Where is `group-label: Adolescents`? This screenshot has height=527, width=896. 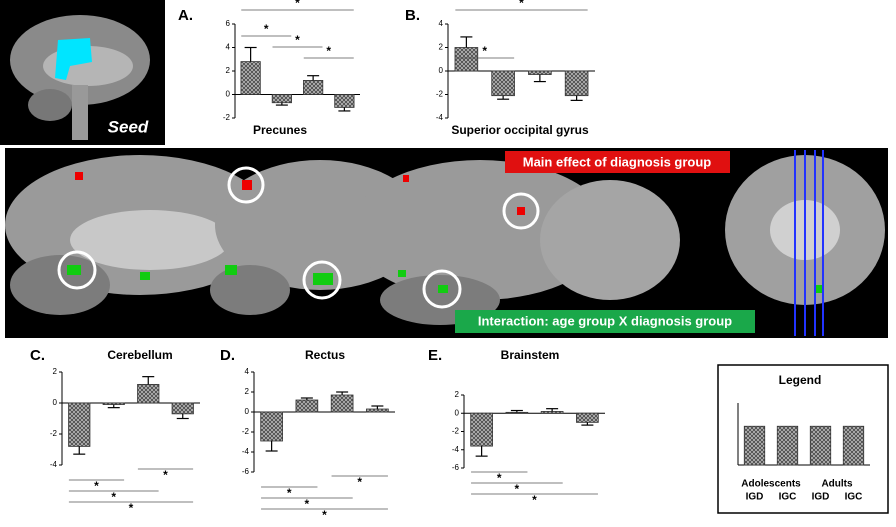
group-label: Adolescents is located at coordinates (771, 484).